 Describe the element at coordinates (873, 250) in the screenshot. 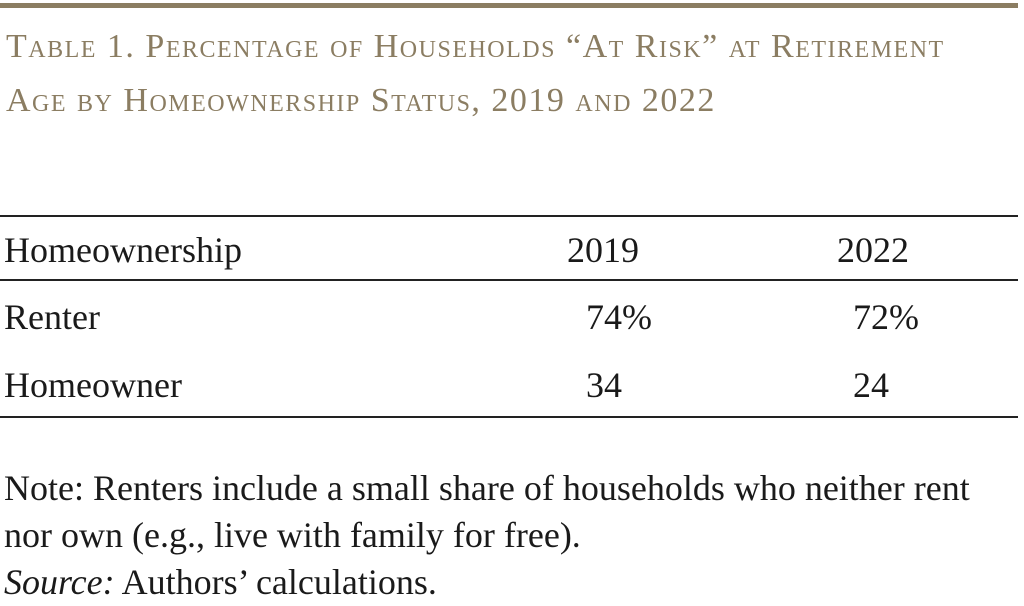

I see `column-header-2022: 2022` at that location.